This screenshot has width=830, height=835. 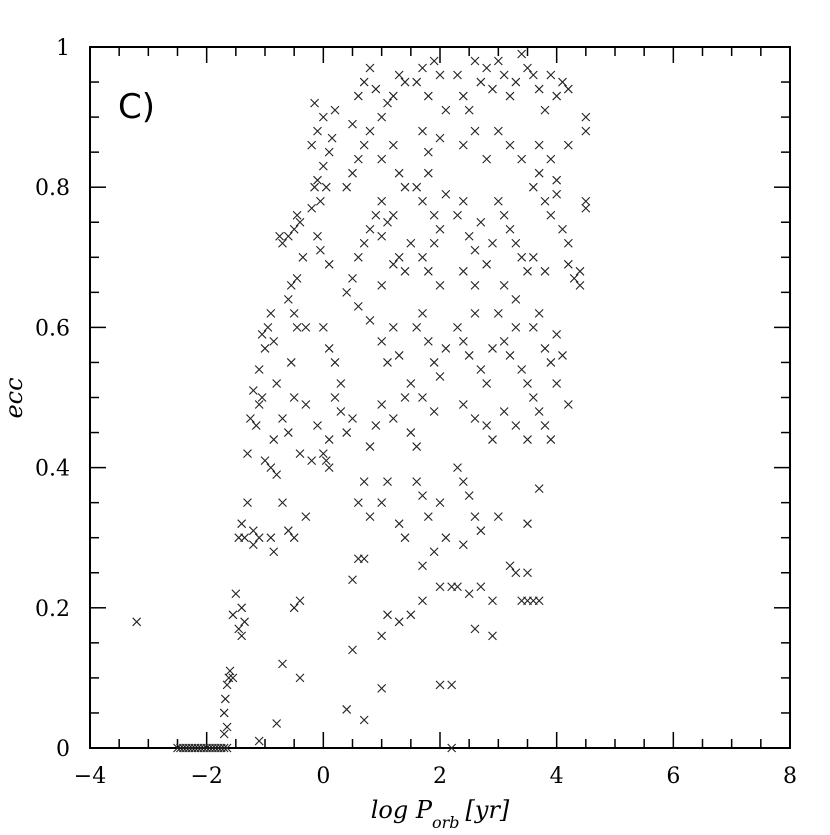 I want to click on x-tick-label: −4, so click(x=90, y=776).